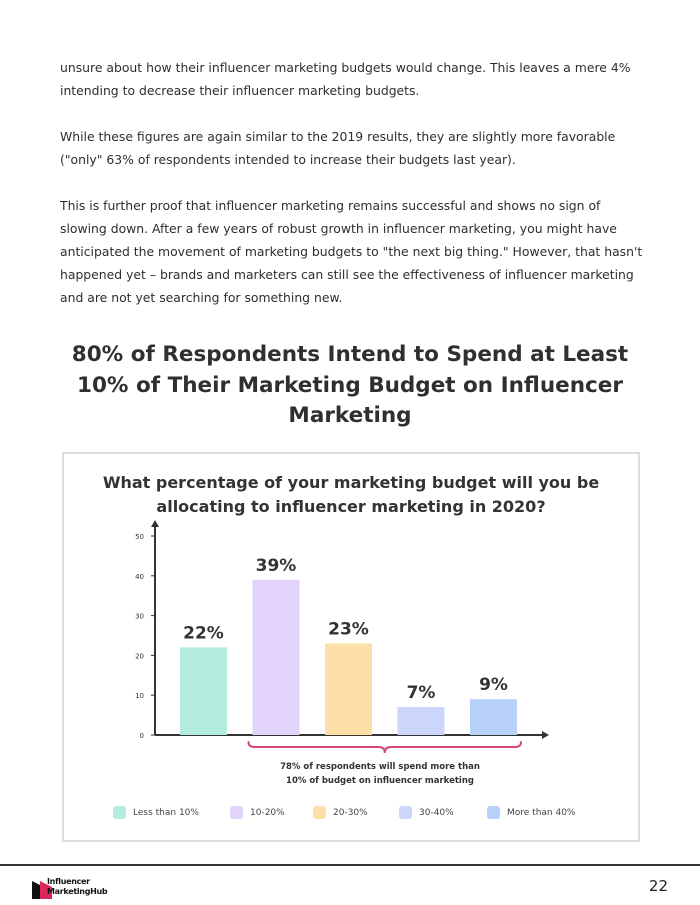 The image size is (700, 905). I want to click on y-tick-label: 40, so click(139, 577).